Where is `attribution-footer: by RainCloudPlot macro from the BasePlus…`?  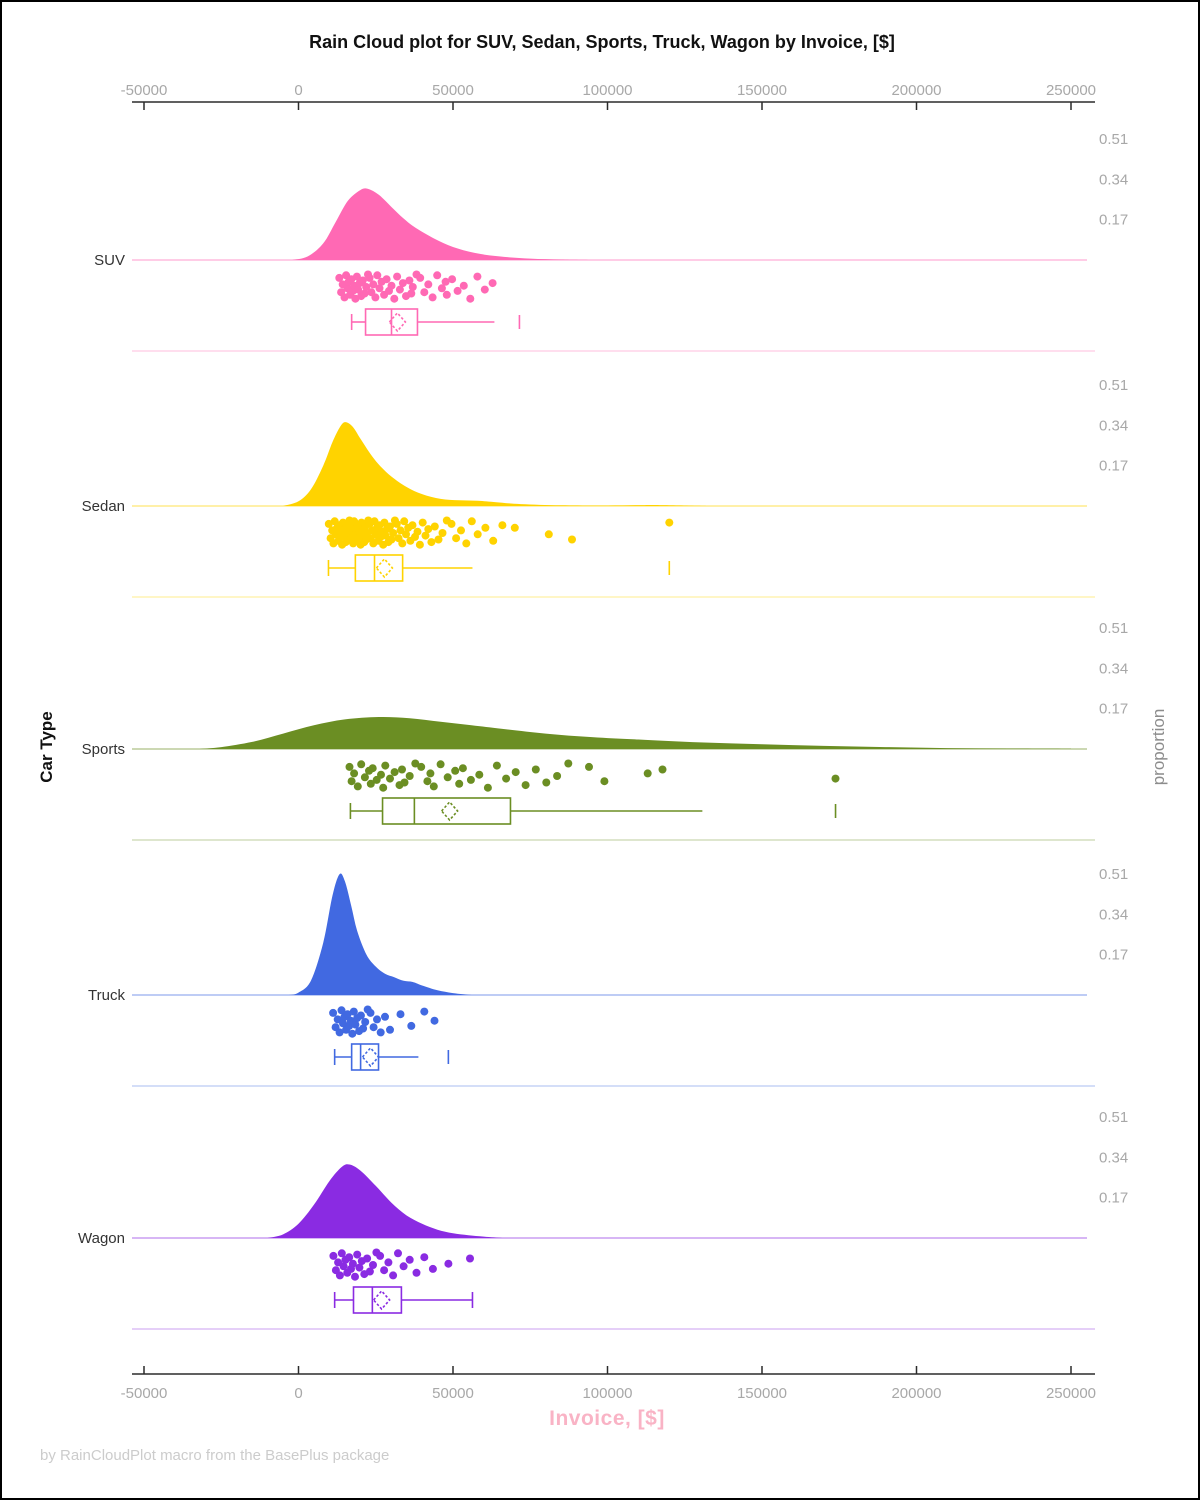
attribution-footer: by RainCloudPlot macro from the BasePlus… is located at coordinates (215, 1455).